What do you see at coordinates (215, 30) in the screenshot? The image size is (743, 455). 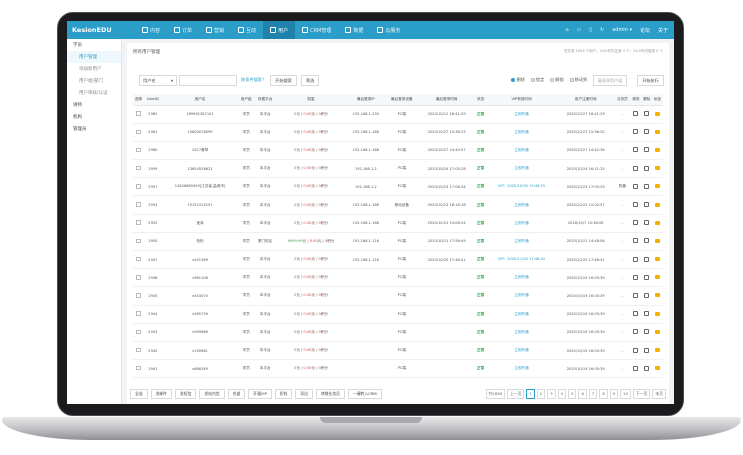 I see `nav-item-2: 营销` at bounding box center [215, 30].